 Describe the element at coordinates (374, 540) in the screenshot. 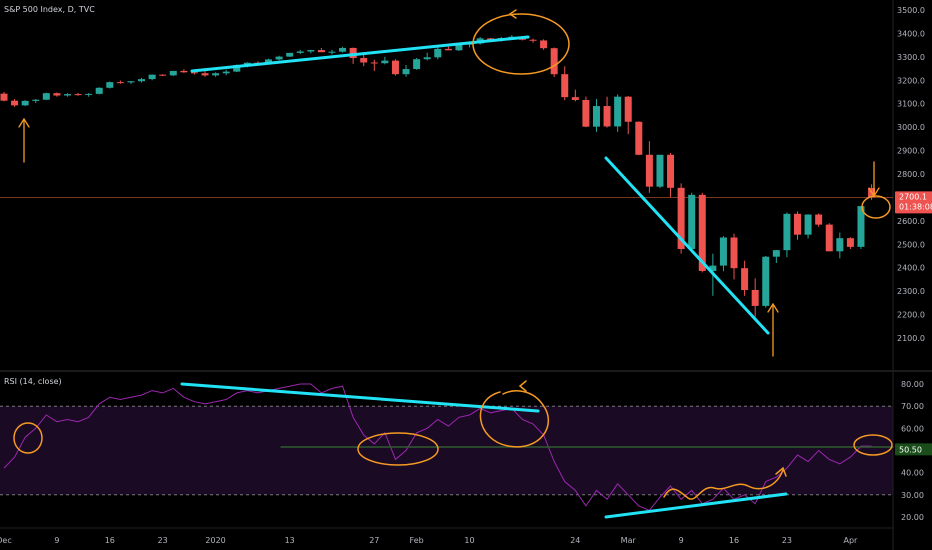

I see `time-tick-label: 27` at that location.